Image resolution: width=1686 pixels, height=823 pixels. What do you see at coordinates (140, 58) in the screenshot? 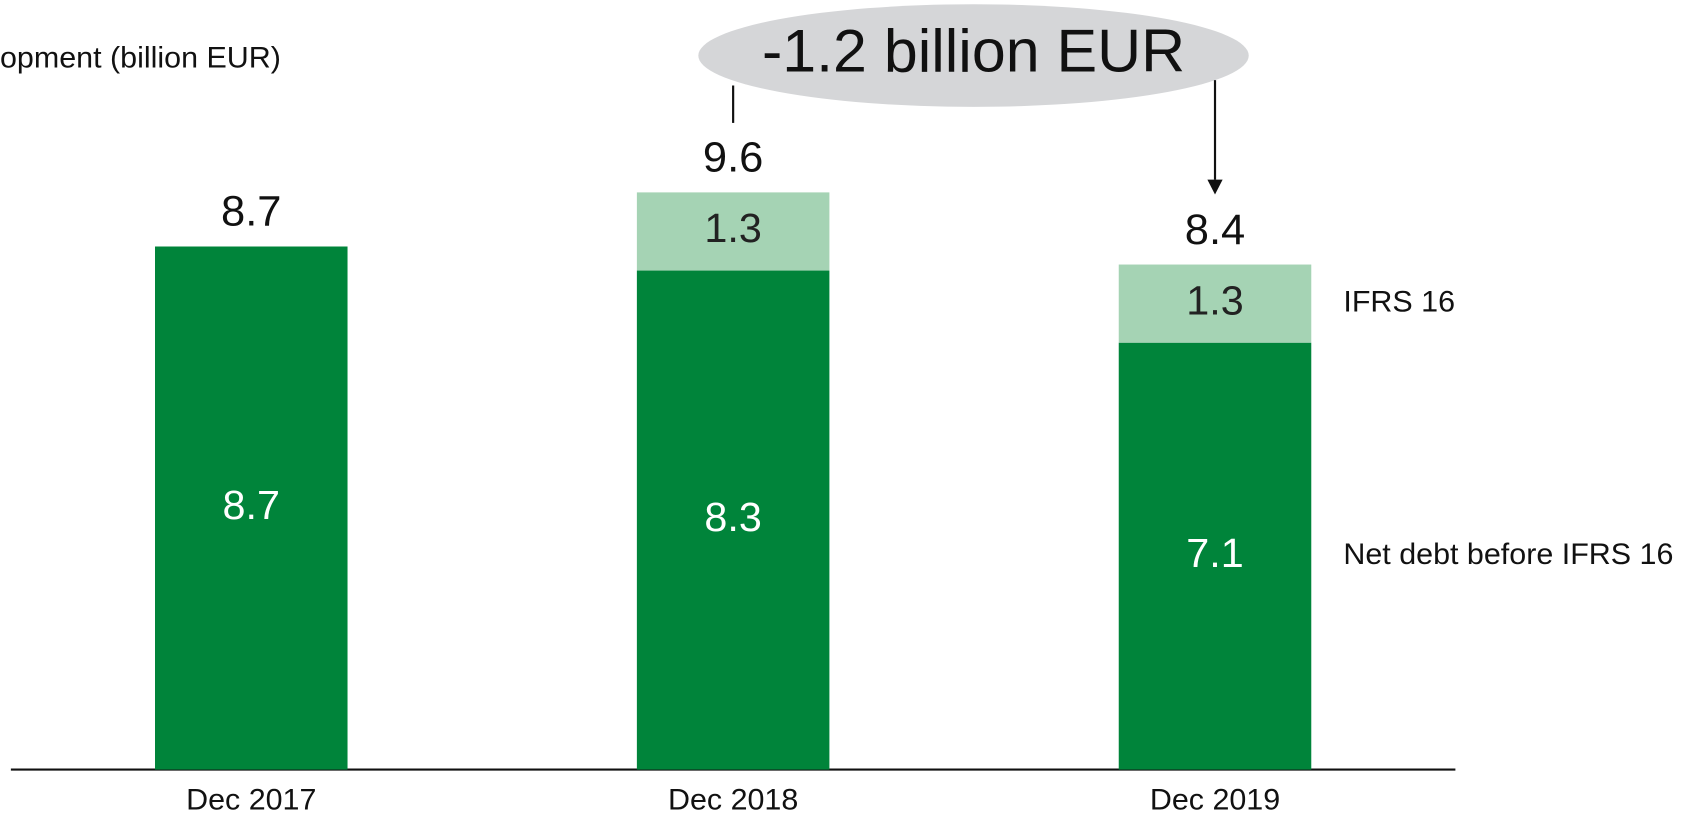
I see `chart-title: opment (billion EUR)` at bounding box center [140, 58].